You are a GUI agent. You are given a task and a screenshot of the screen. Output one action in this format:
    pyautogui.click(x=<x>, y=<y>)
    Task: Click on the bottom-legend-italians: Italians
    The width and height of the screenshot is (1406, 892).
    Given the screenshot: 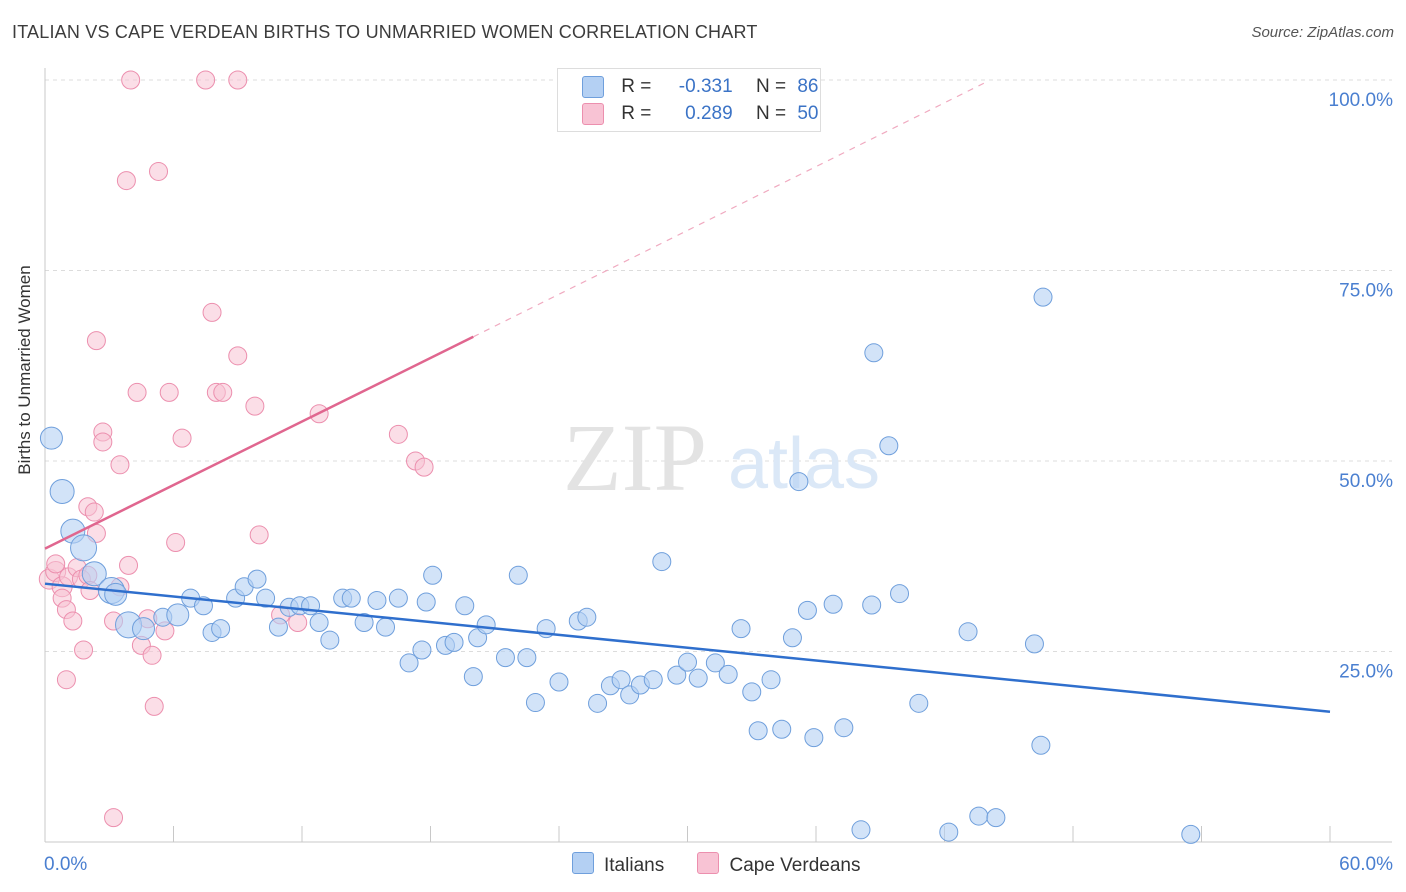 What is the action you would take?
    pyautogui.click(x=618, y=864)
    